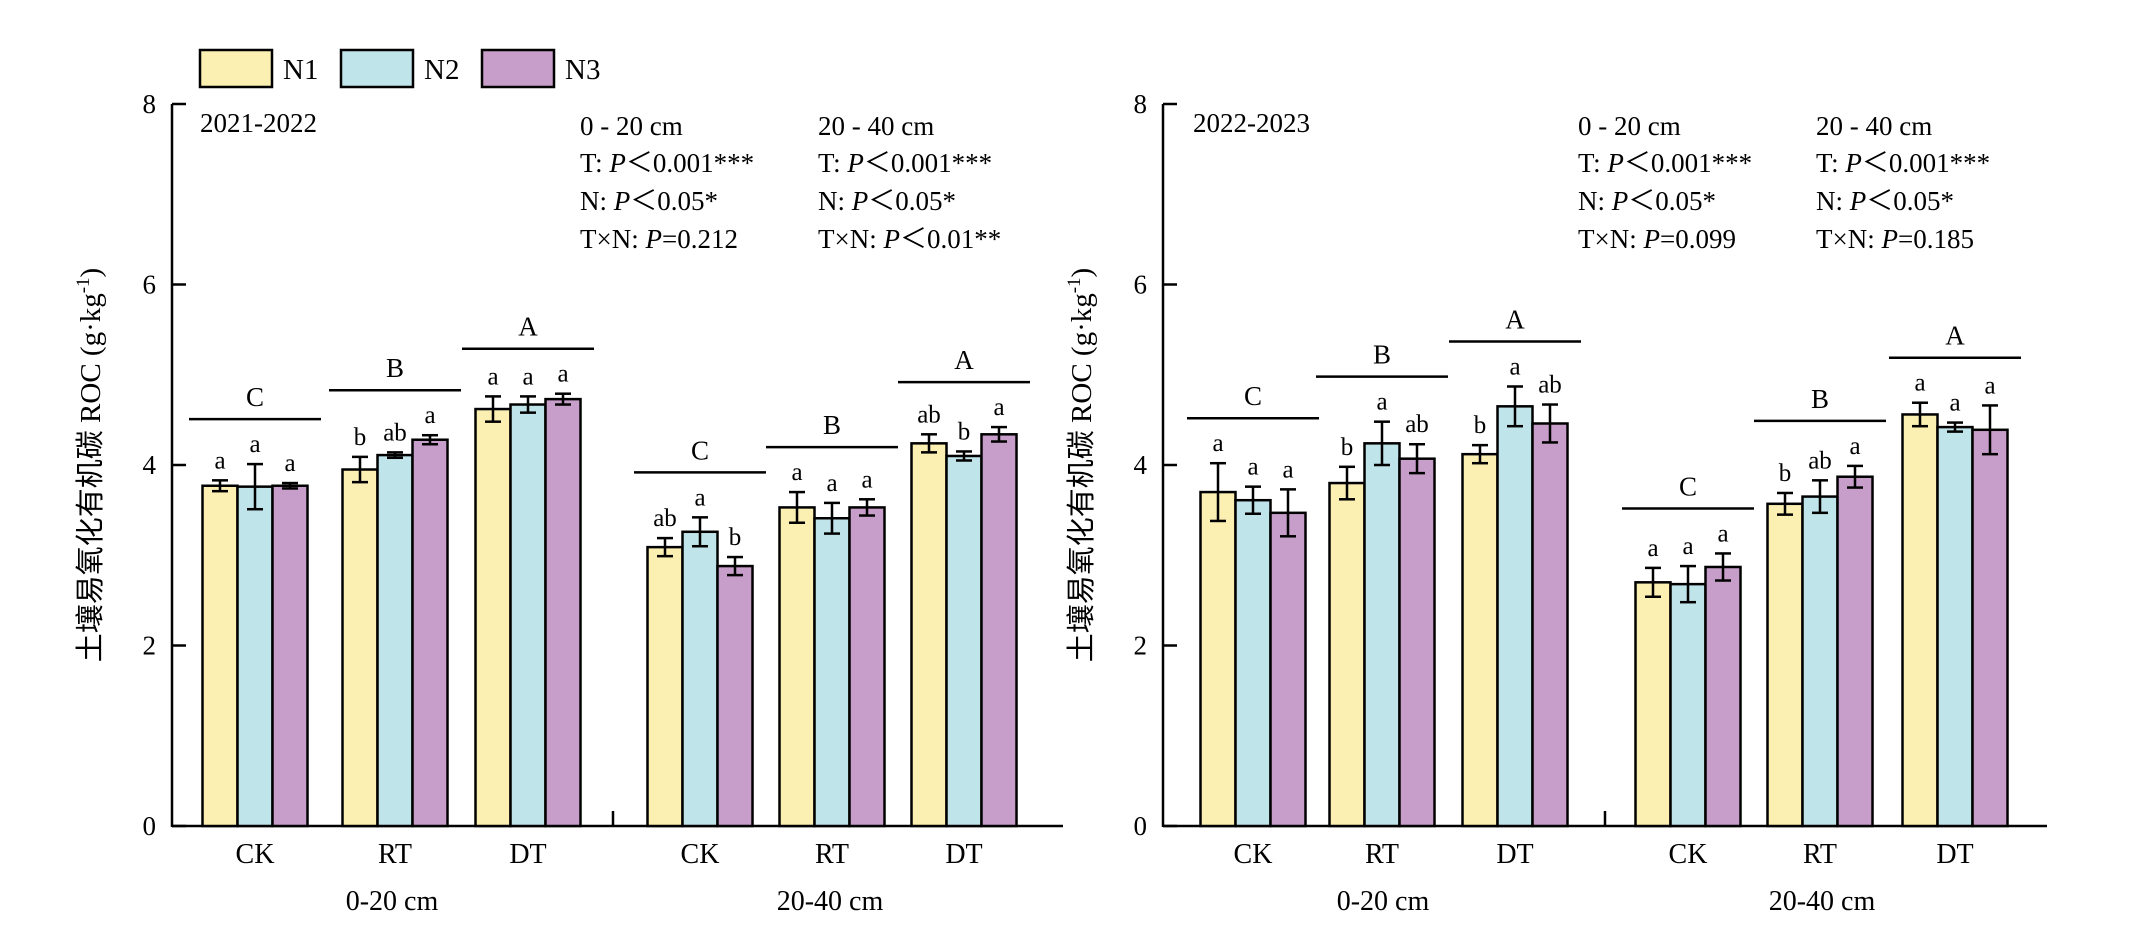 The width and height of the screenshot is (2151, 945). Describe the element at coordinates (1251, 123) in the screenshot. I see `panel-title: 2022-2023` at that location.